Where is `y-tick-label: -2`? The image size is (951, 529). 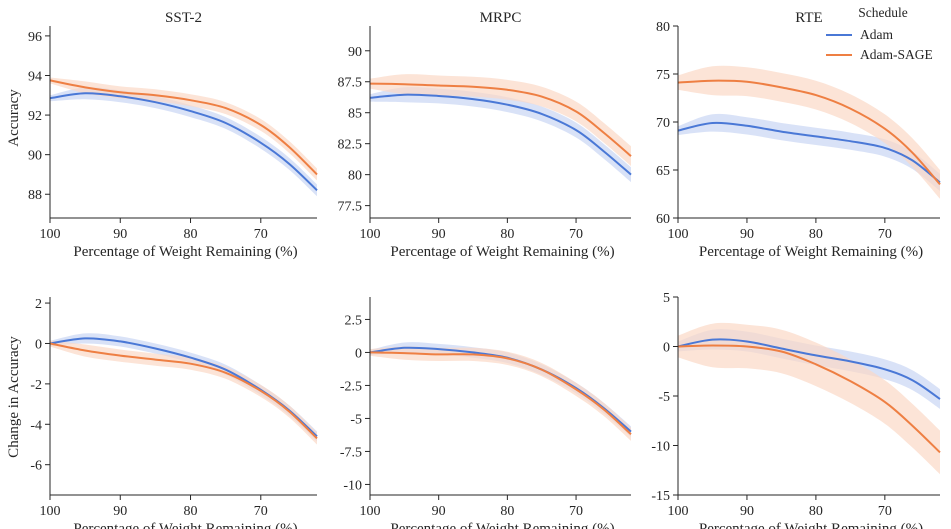 y-tick-label: -2 is located at coordinates (36, 385).